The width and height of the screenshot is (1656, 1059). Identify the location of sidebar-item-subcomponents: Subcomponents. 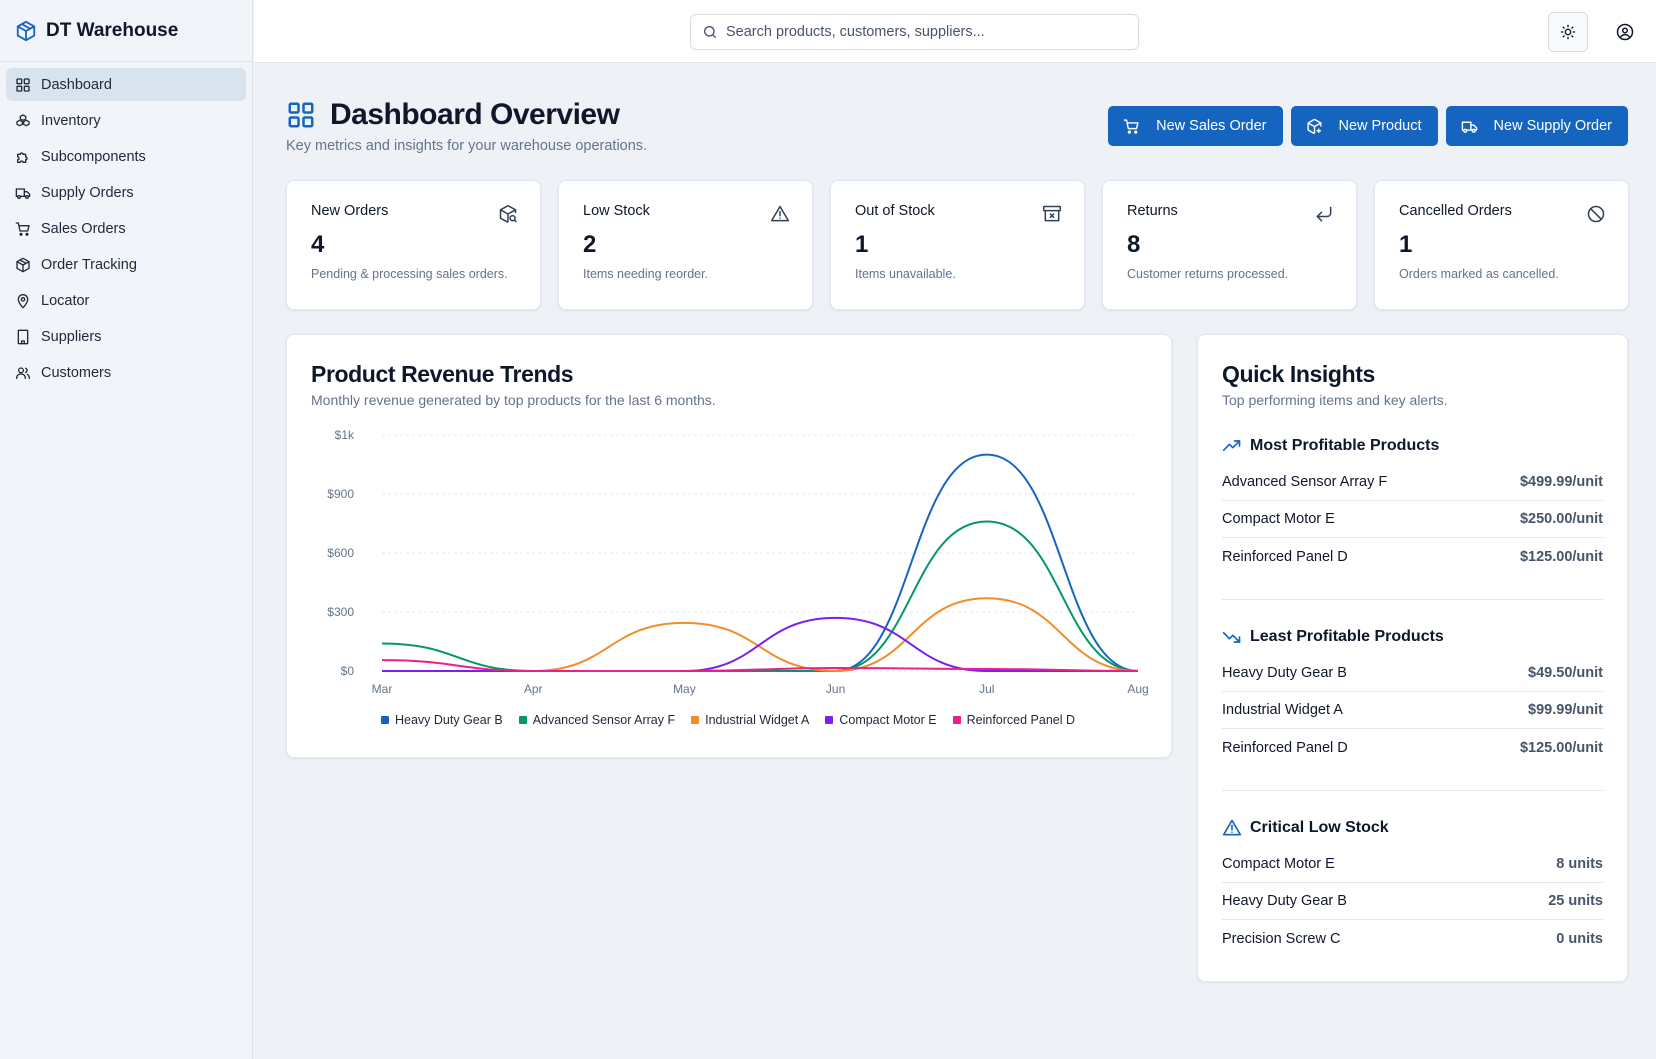
(126, 156).